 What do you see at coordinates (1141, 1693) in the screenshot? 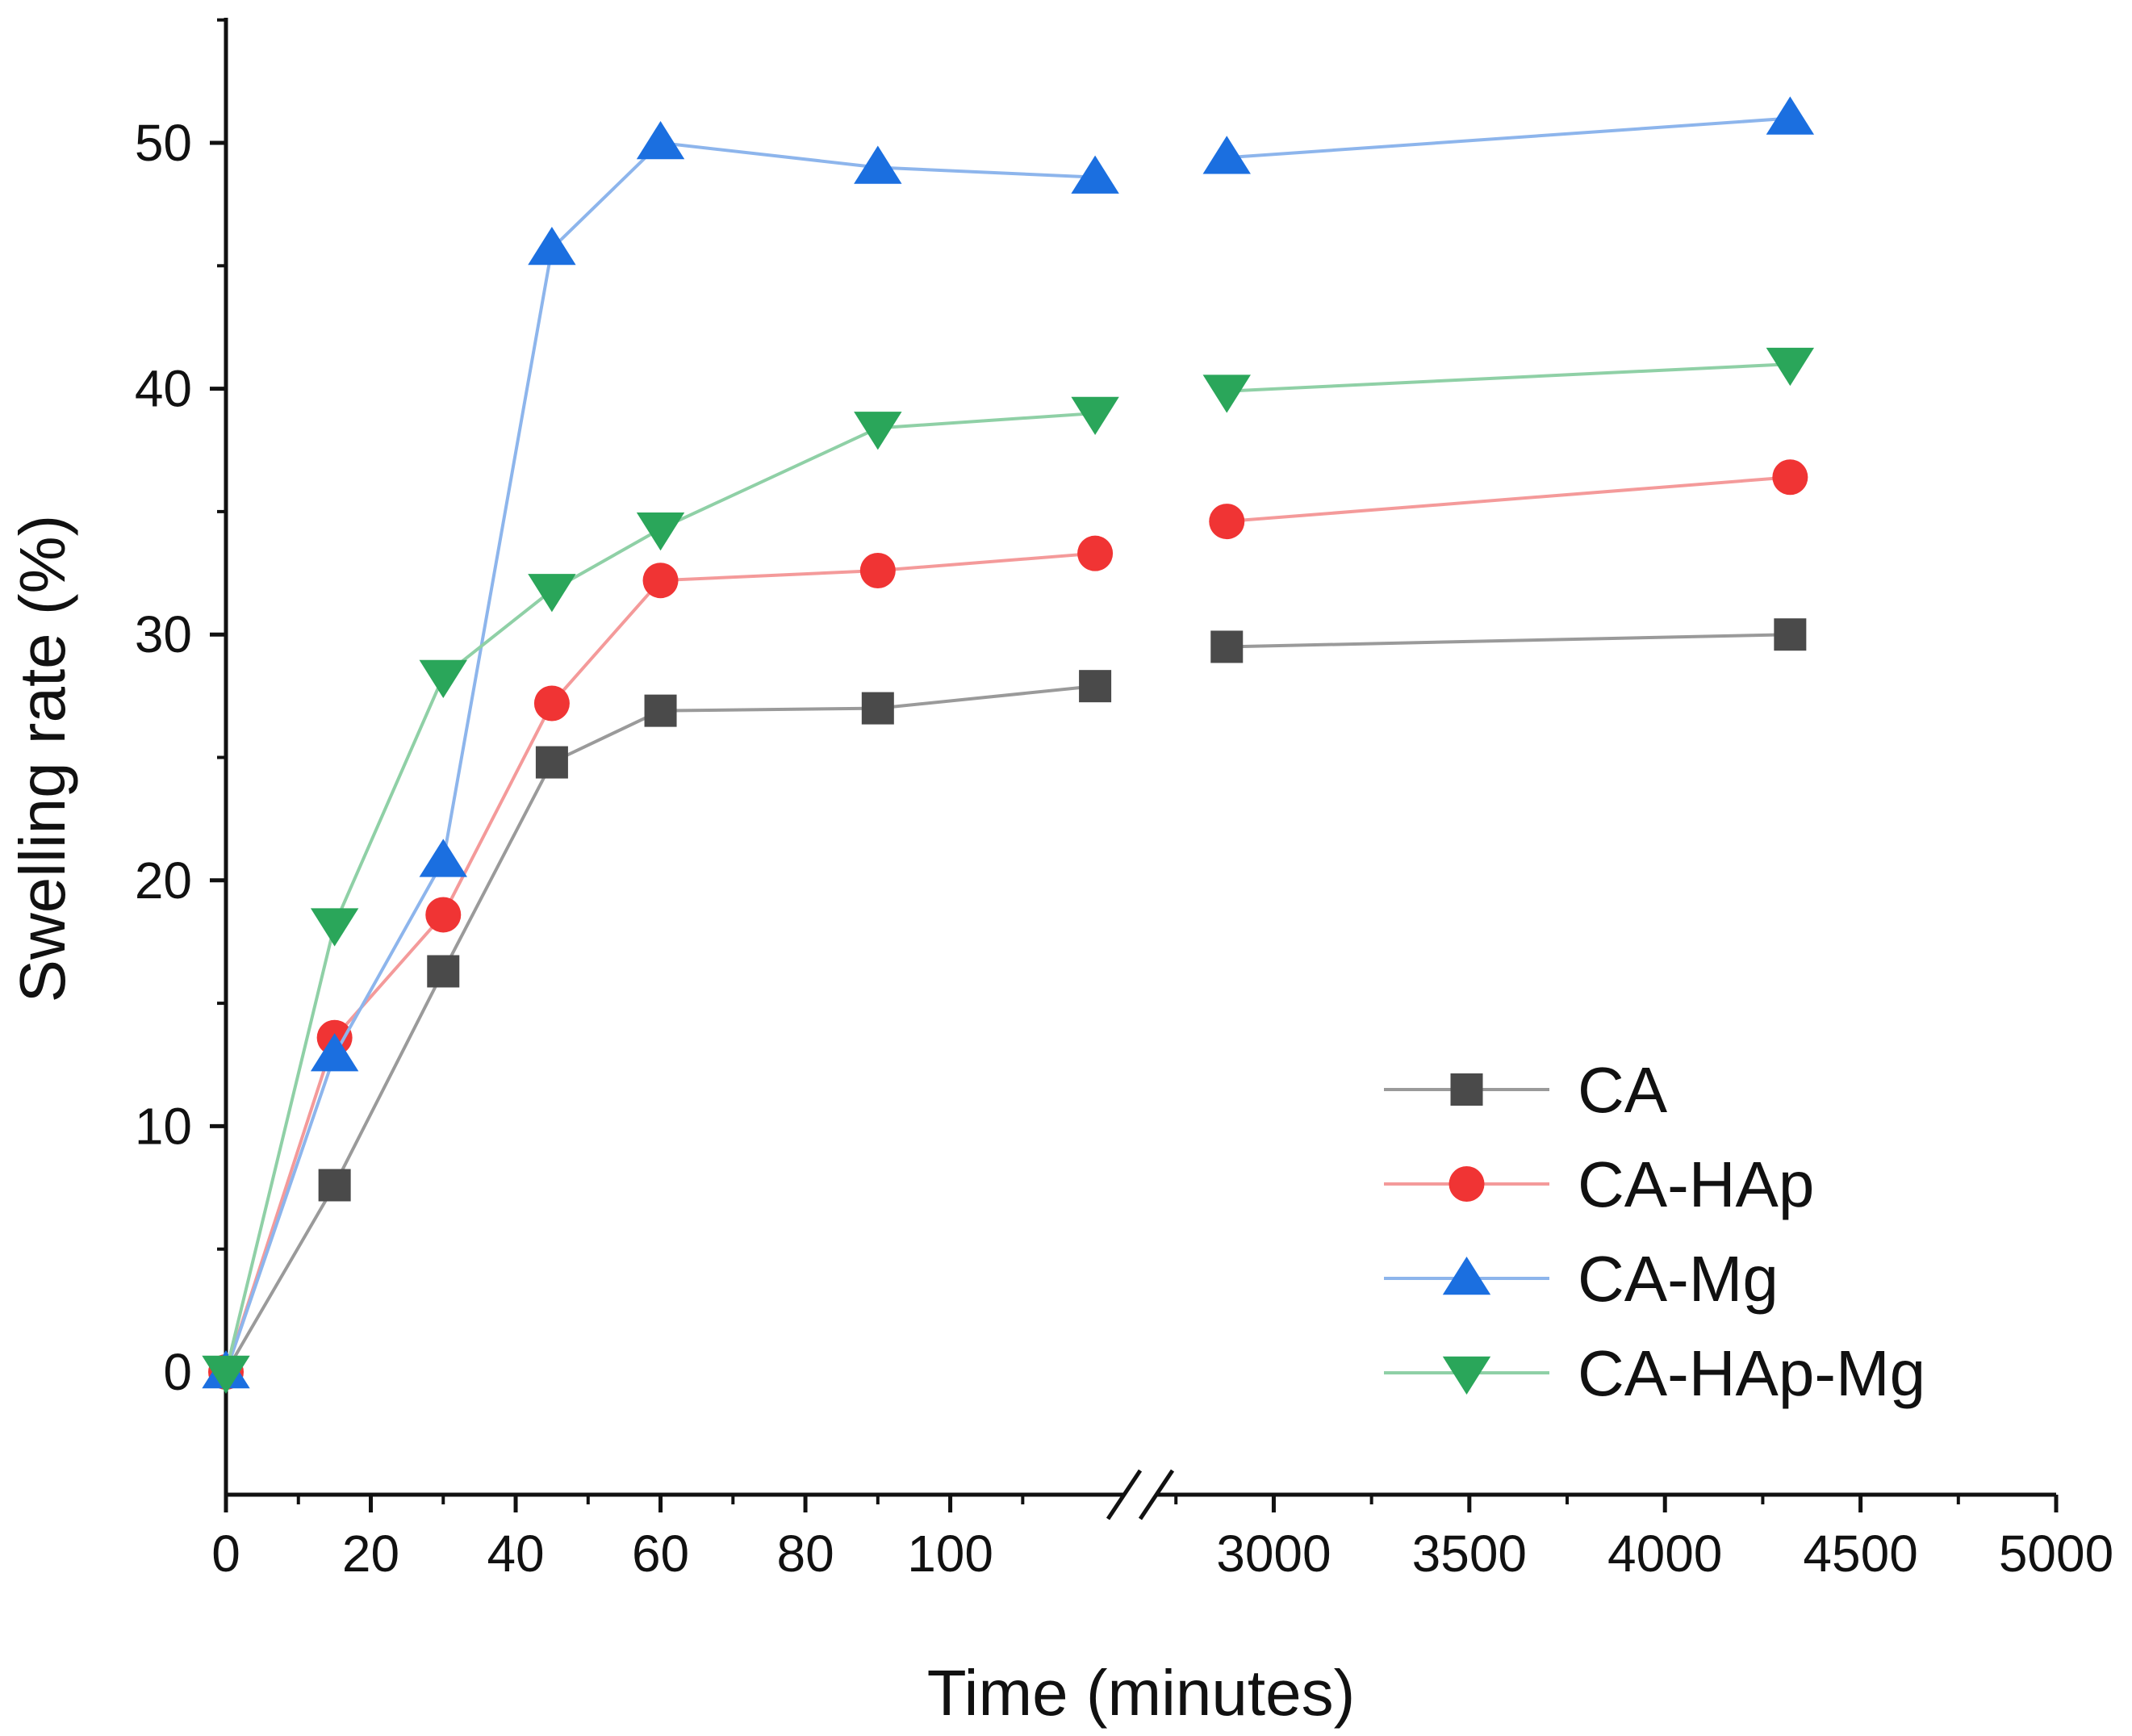
I see `x-axis-title: Time (minutes)` at bounding box center [1141, 1693].